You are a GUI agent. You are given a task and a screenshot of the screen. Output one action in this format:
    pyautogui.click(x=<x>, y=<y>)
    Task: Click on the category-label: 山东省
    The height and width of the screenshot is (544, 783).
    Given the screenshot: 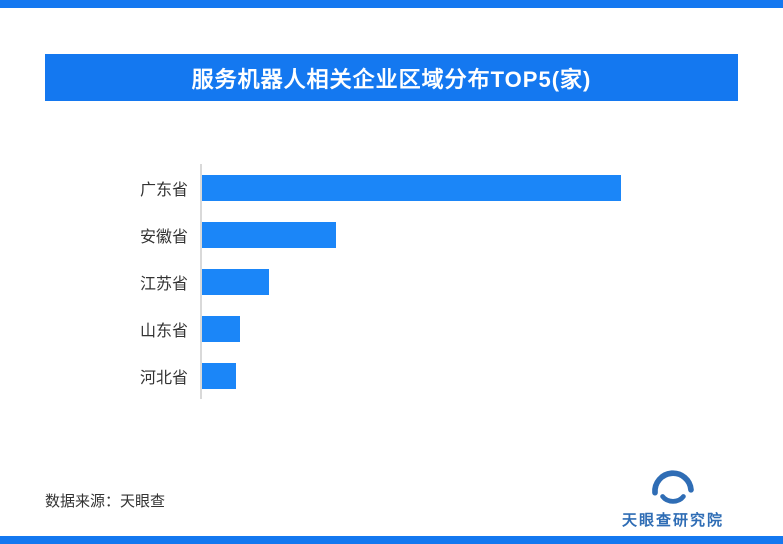 What is the action you would take?
    pyautogui.click(x=163, y=331)
    